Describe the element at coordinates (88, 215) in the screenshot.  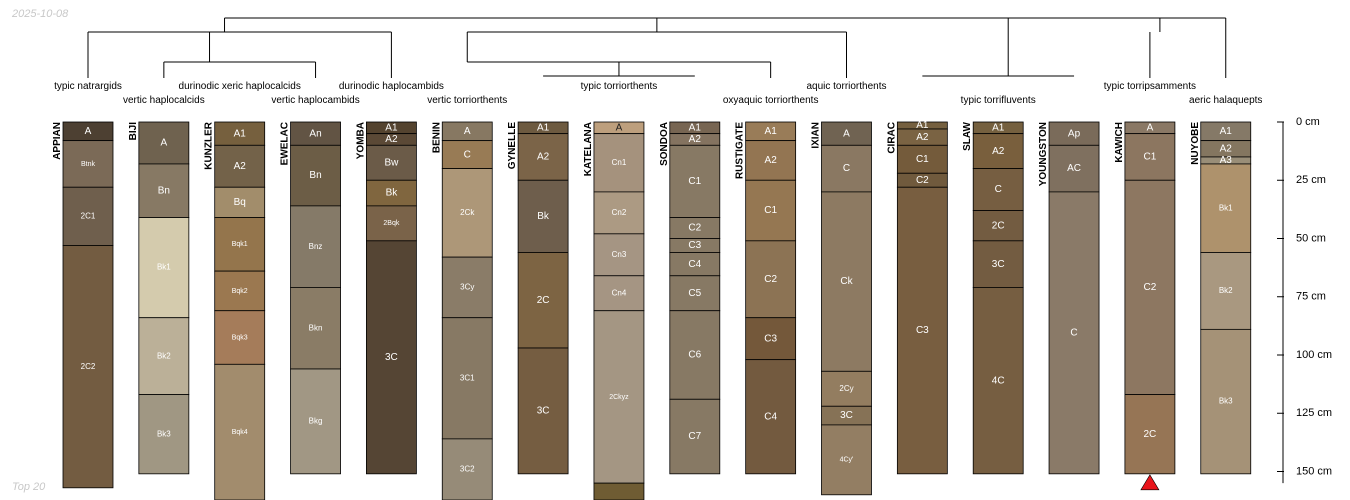
I see `horizon-label: 2C1` at that location.